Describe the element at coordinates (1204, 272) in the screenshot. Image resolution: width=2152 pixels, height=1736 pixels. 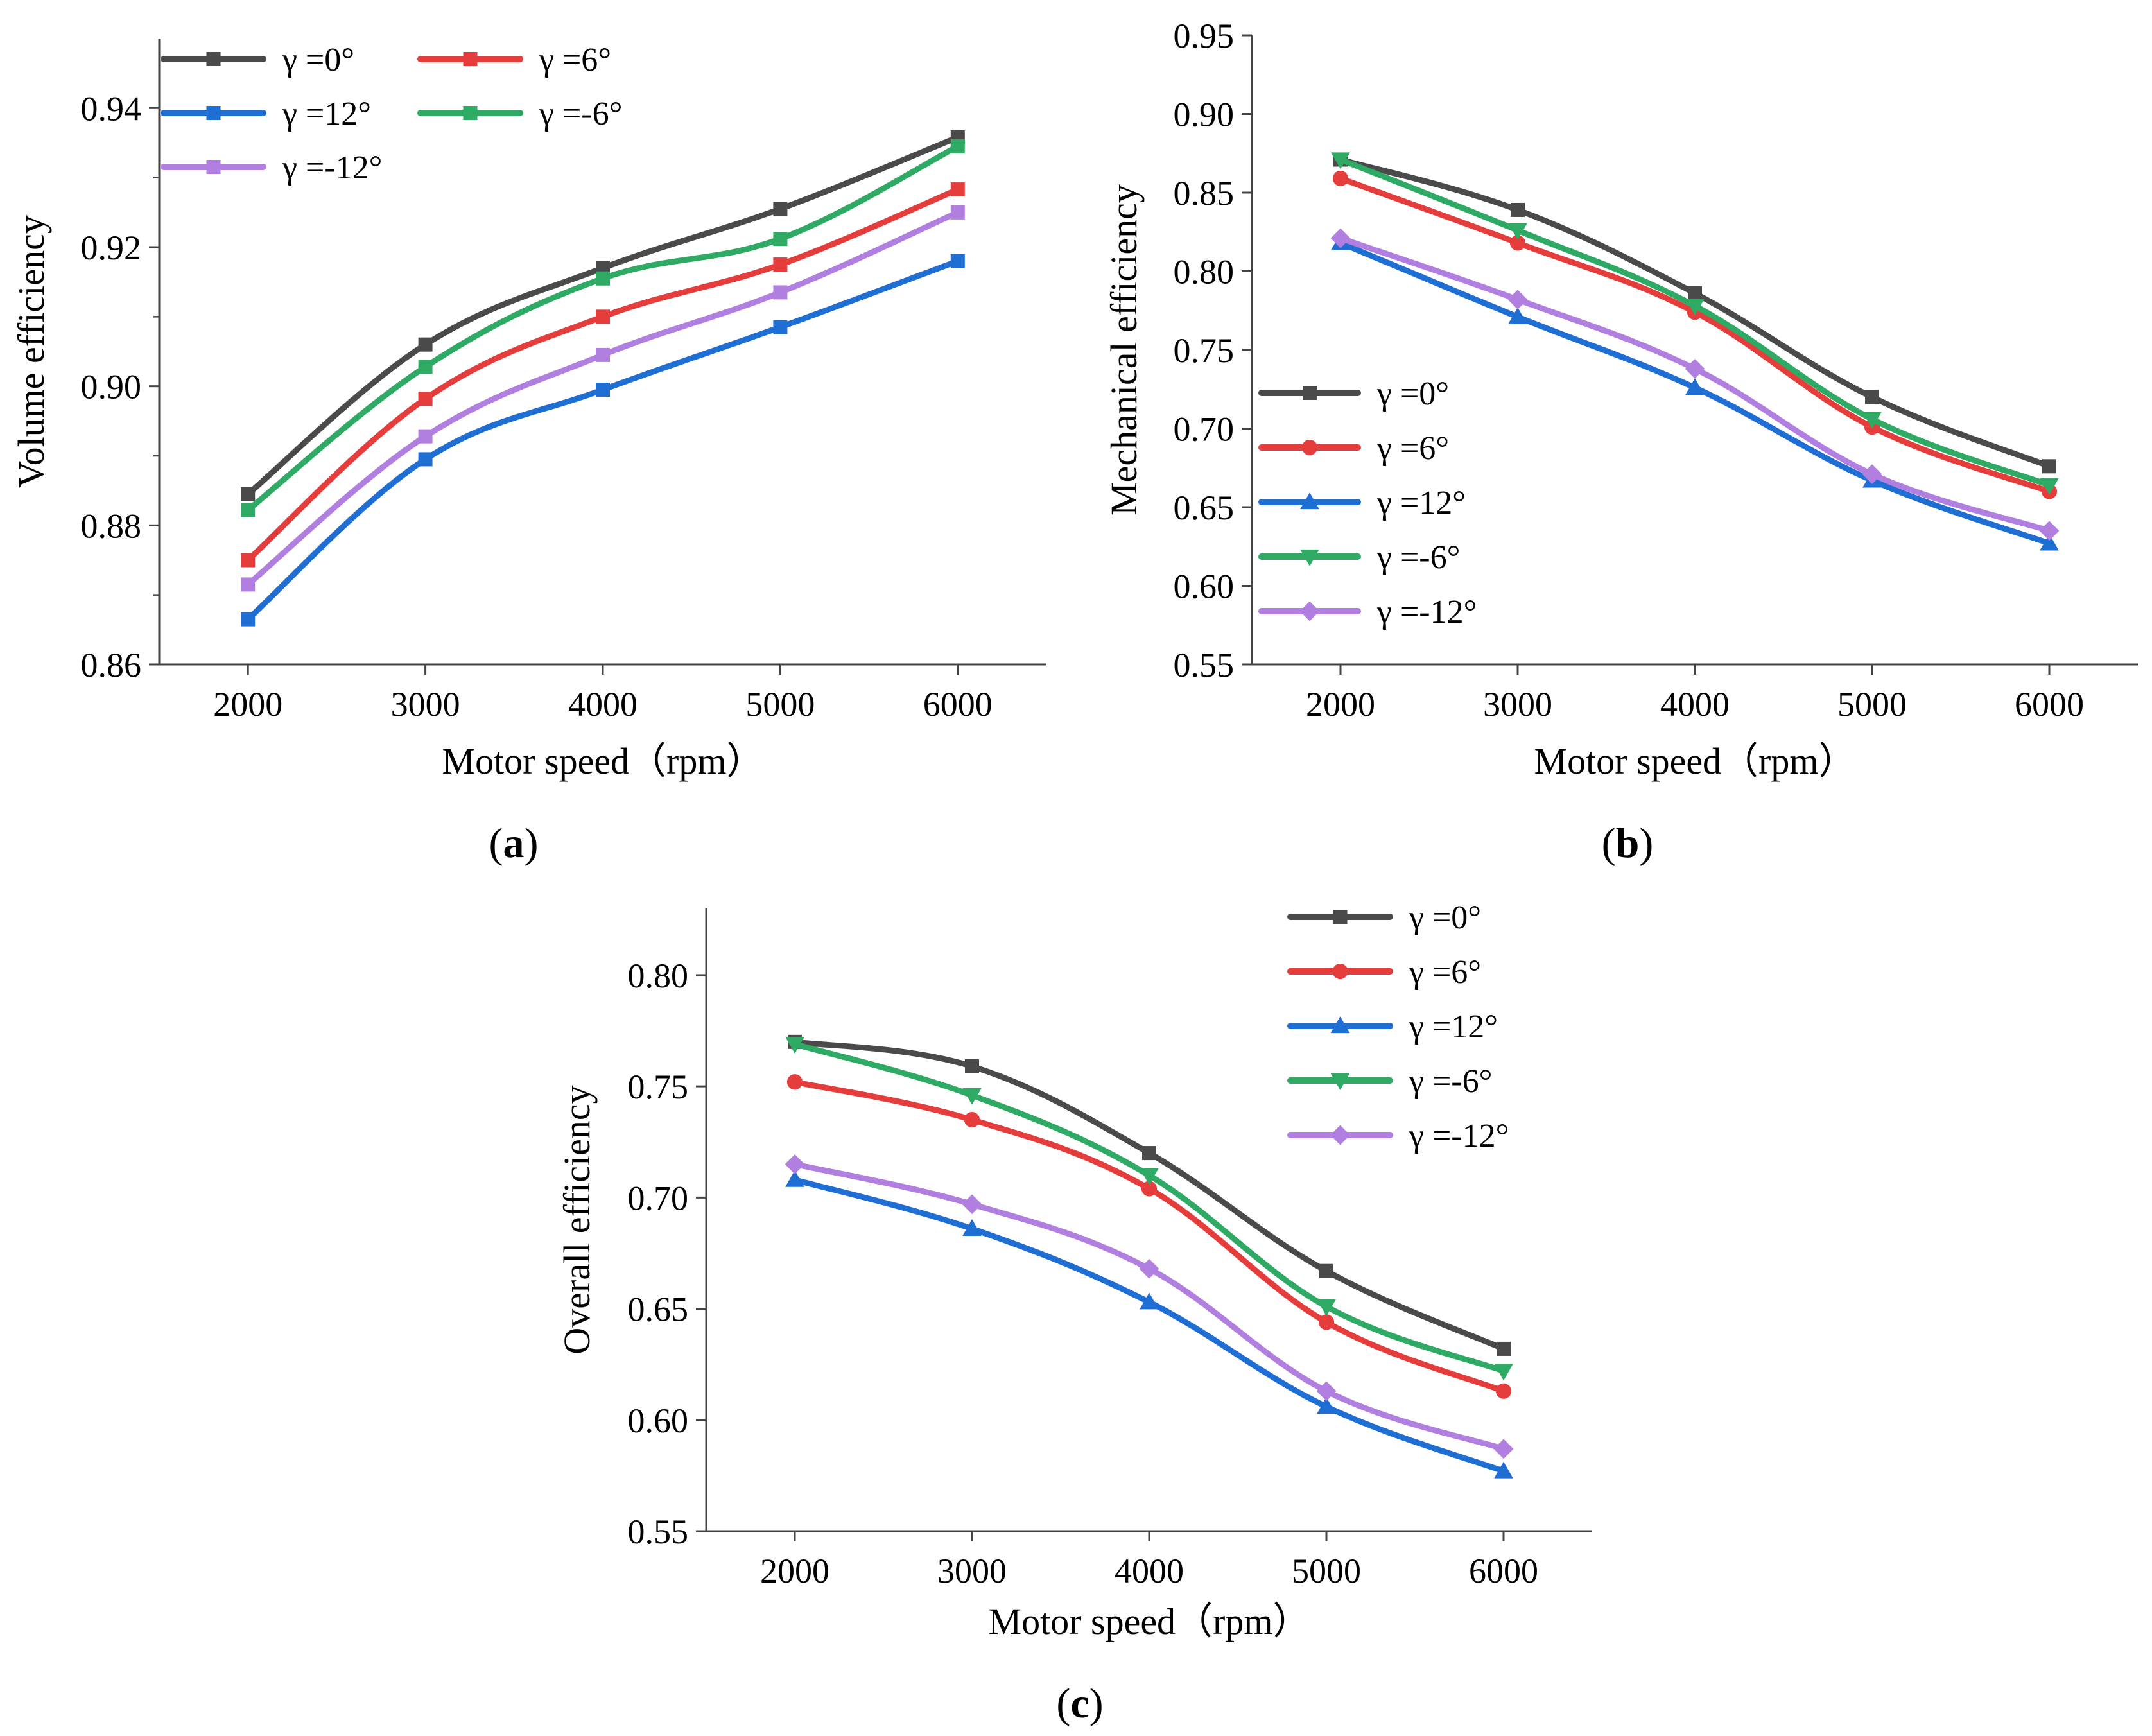
I see `y-tick-label: 0.80` at that location.